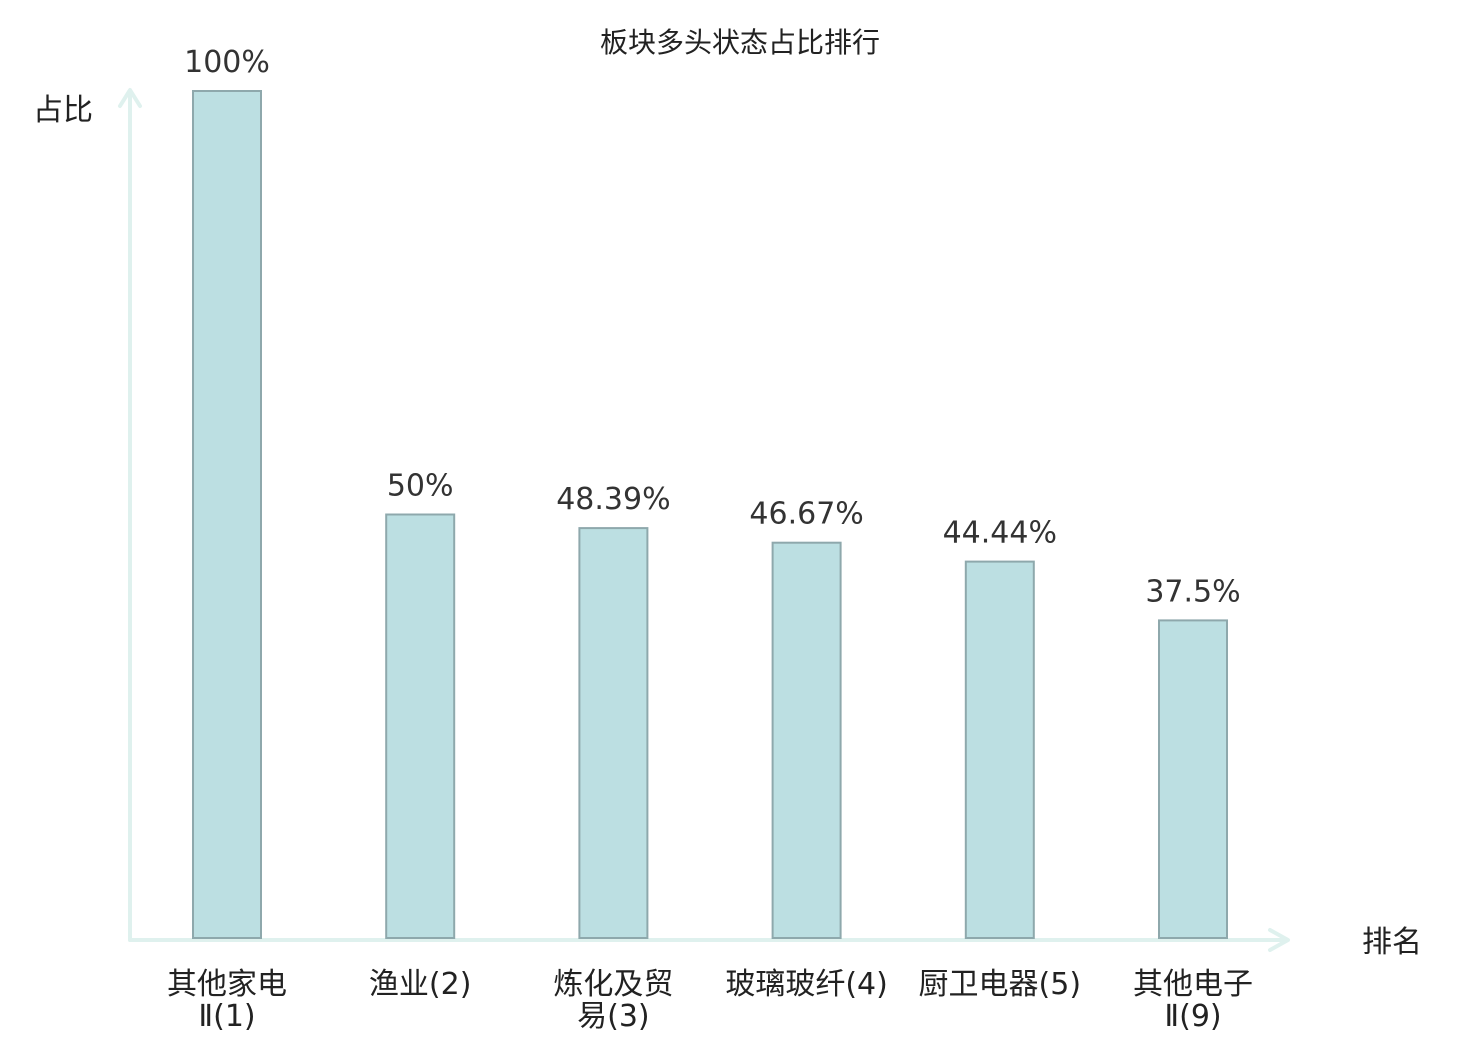 This screenshot has height=1040, width=1480. What do you see at coordinates (130, 98) in the screenshot?
I see `y-axis-arrow` at bounding box center [130, 98].